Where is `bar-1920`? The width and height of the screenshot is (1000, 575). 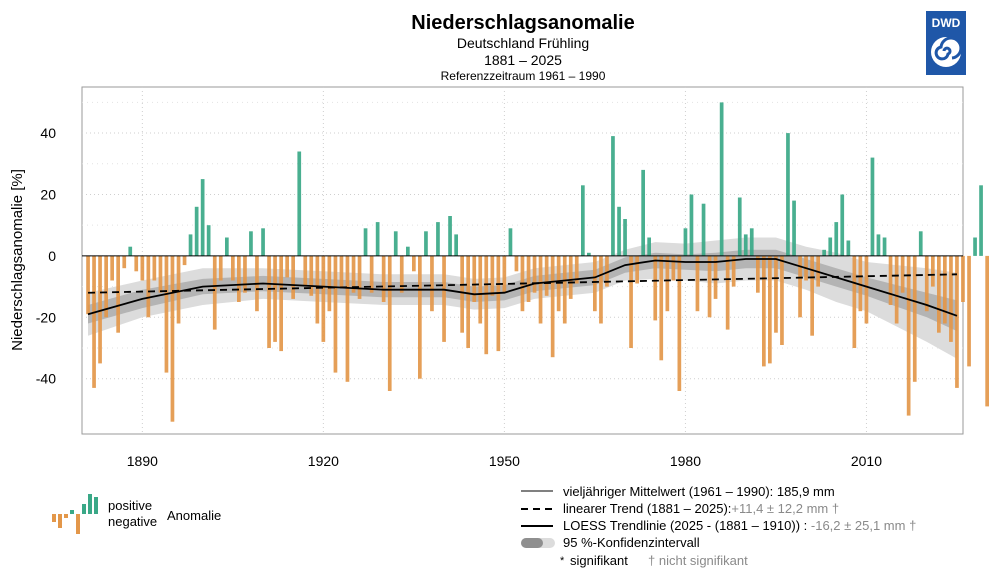
bar-1920 is located at coordinates (323, 298).